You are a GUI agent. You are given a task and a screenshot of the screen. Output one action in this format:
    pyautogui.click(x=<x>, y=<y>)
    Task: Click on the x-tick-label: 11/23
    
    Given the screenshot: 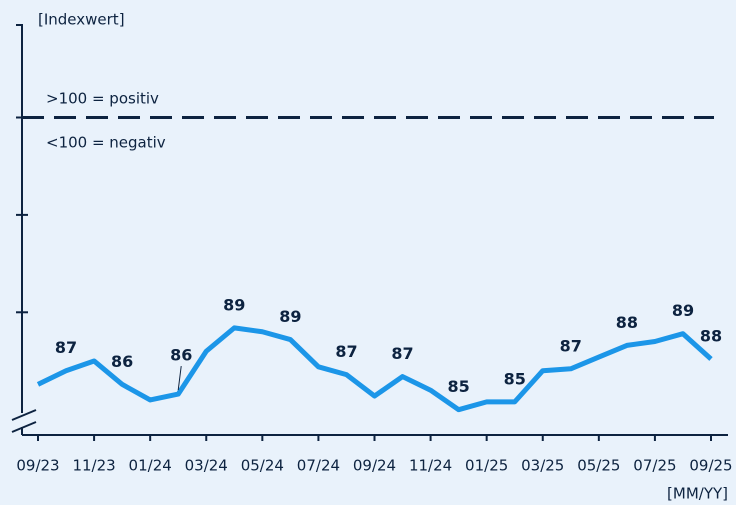 What is the action you would take?
    pyautogui.click(x=93, y=466)
    